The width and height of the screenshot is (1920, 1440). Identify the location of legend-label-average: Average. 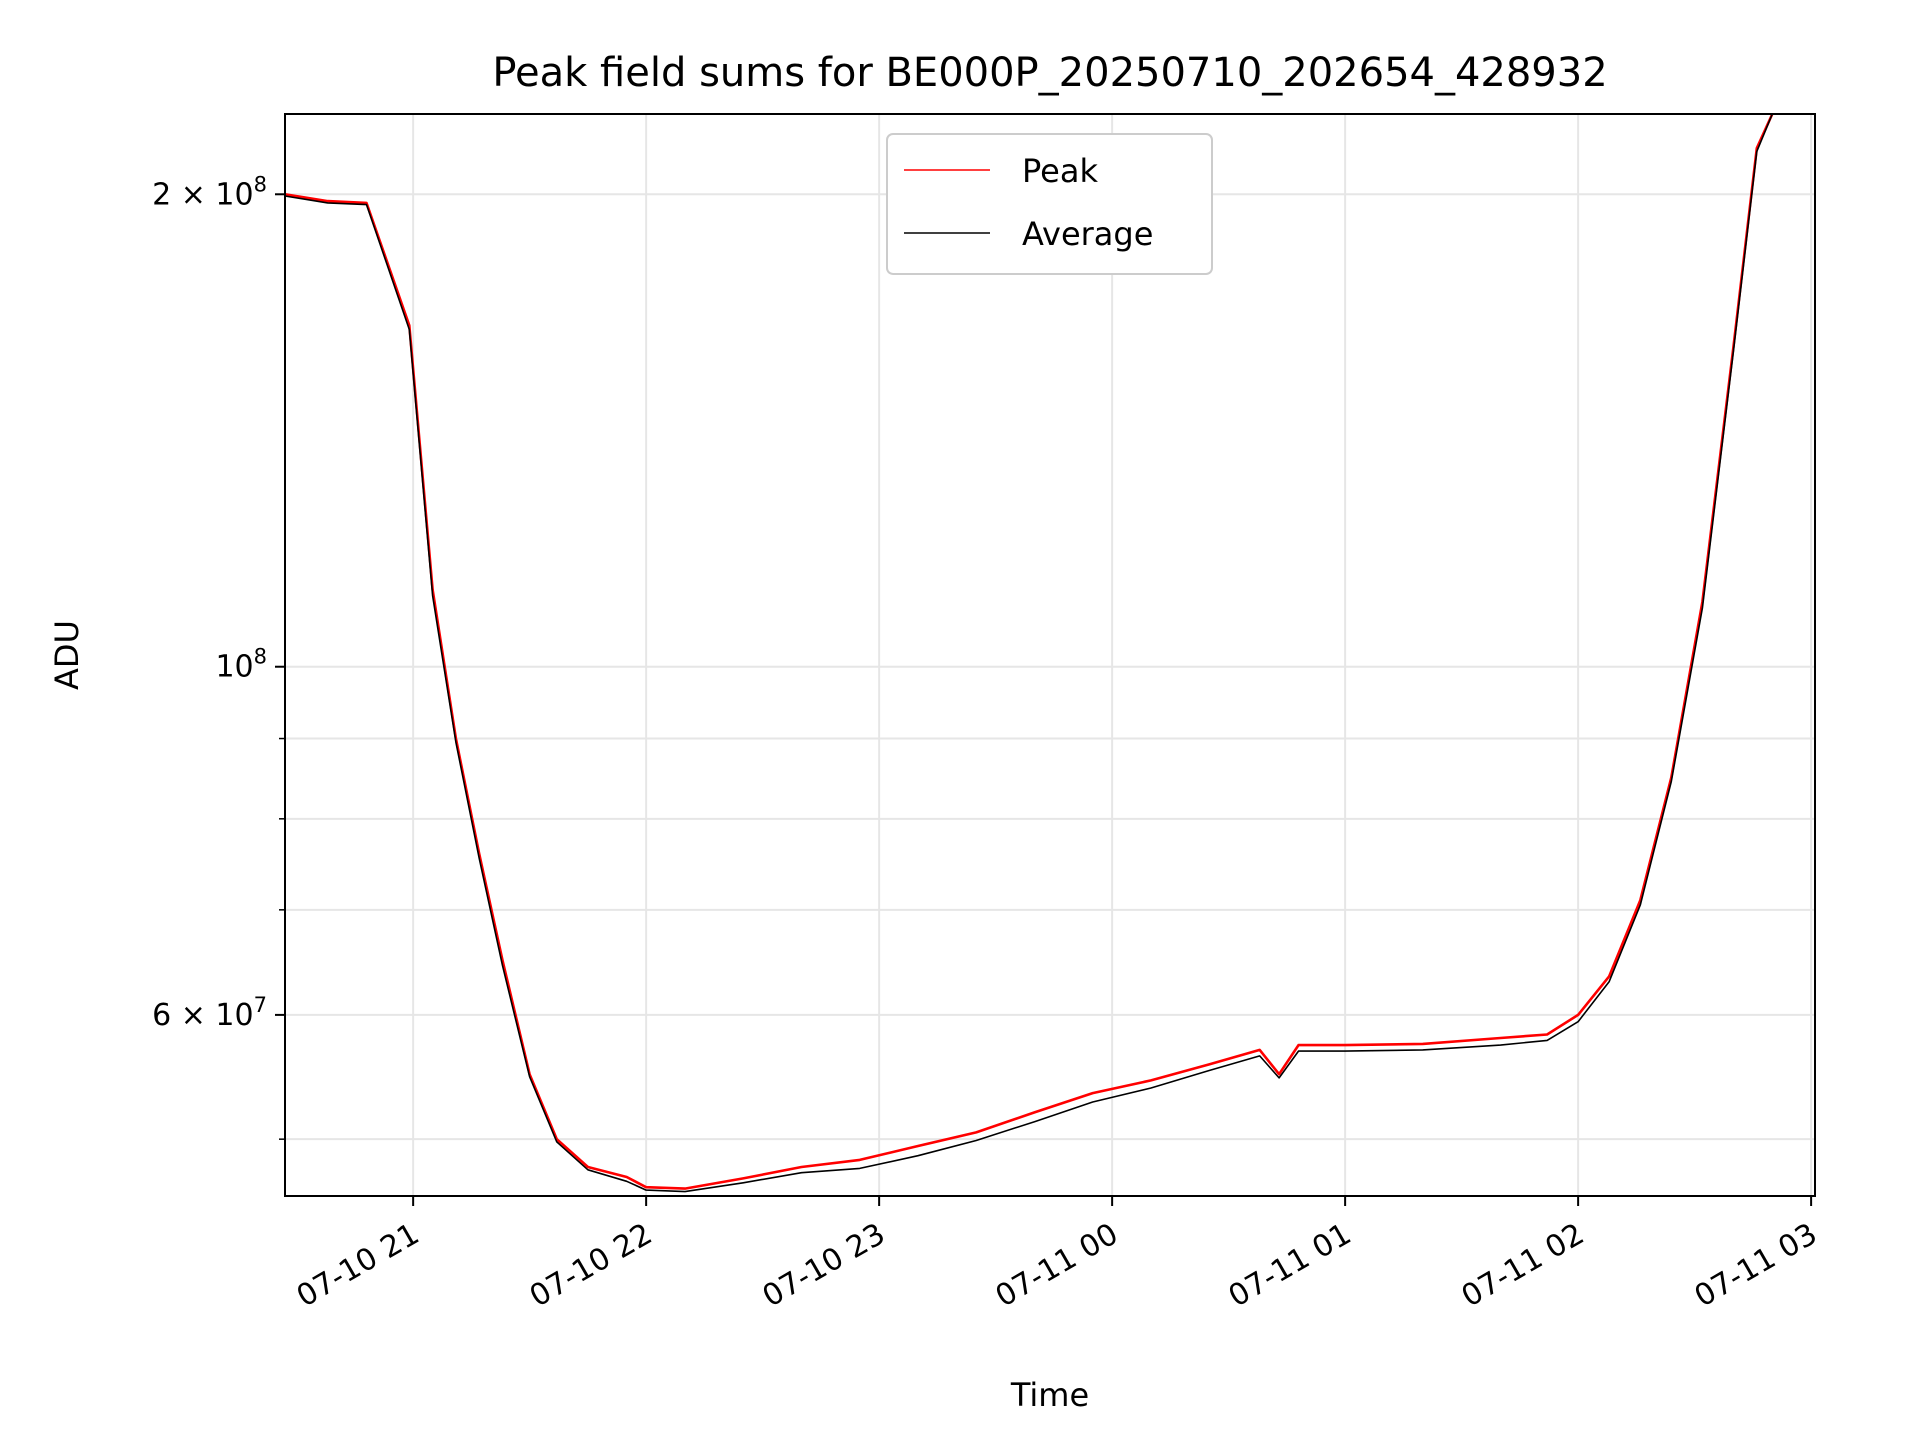
(1087, 234).